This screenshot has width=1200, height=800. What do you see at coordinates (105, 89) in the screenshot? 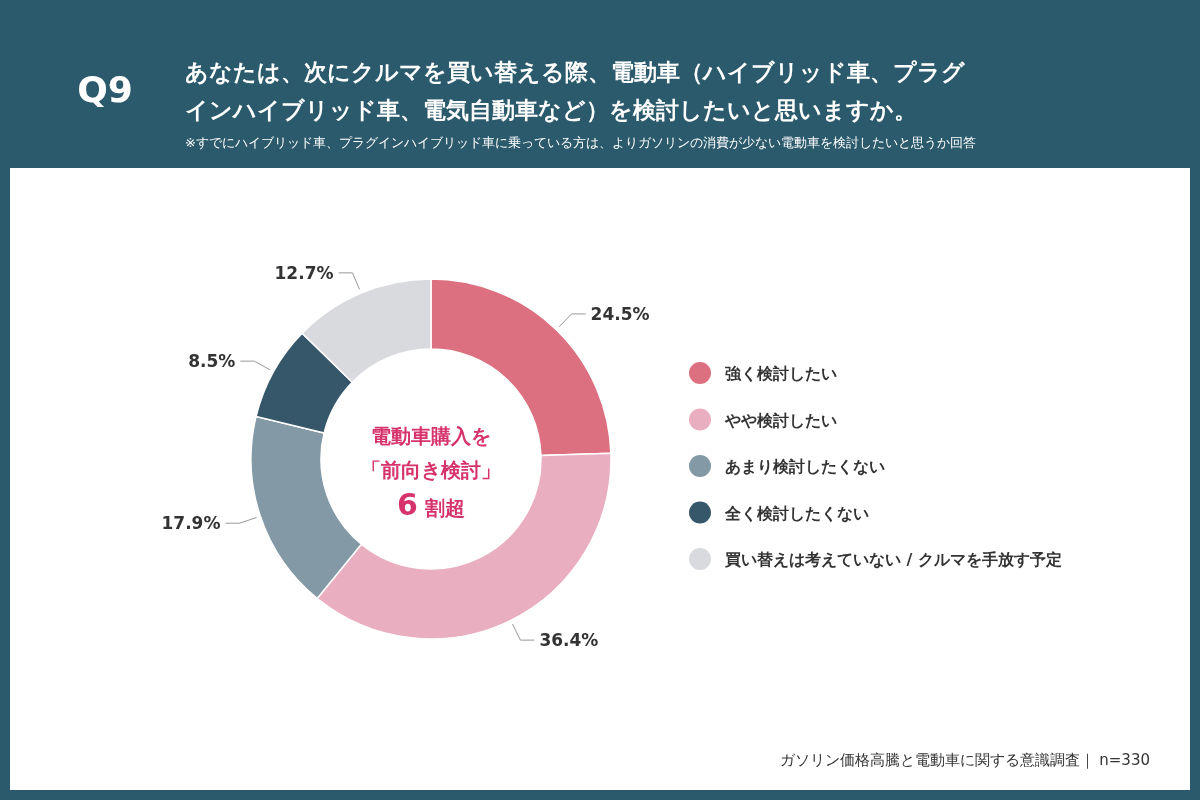
I see `text: Q9` at bounding box center [105, 89].